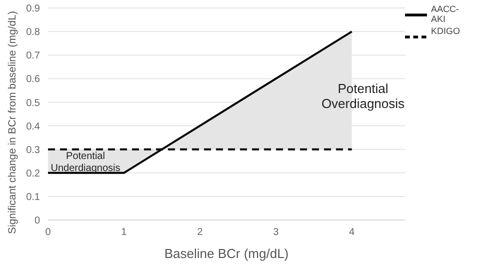  Describe the element at coordinates (445, 14) in the screenshot. I see `legend-label: AACC-AKI` at that location.